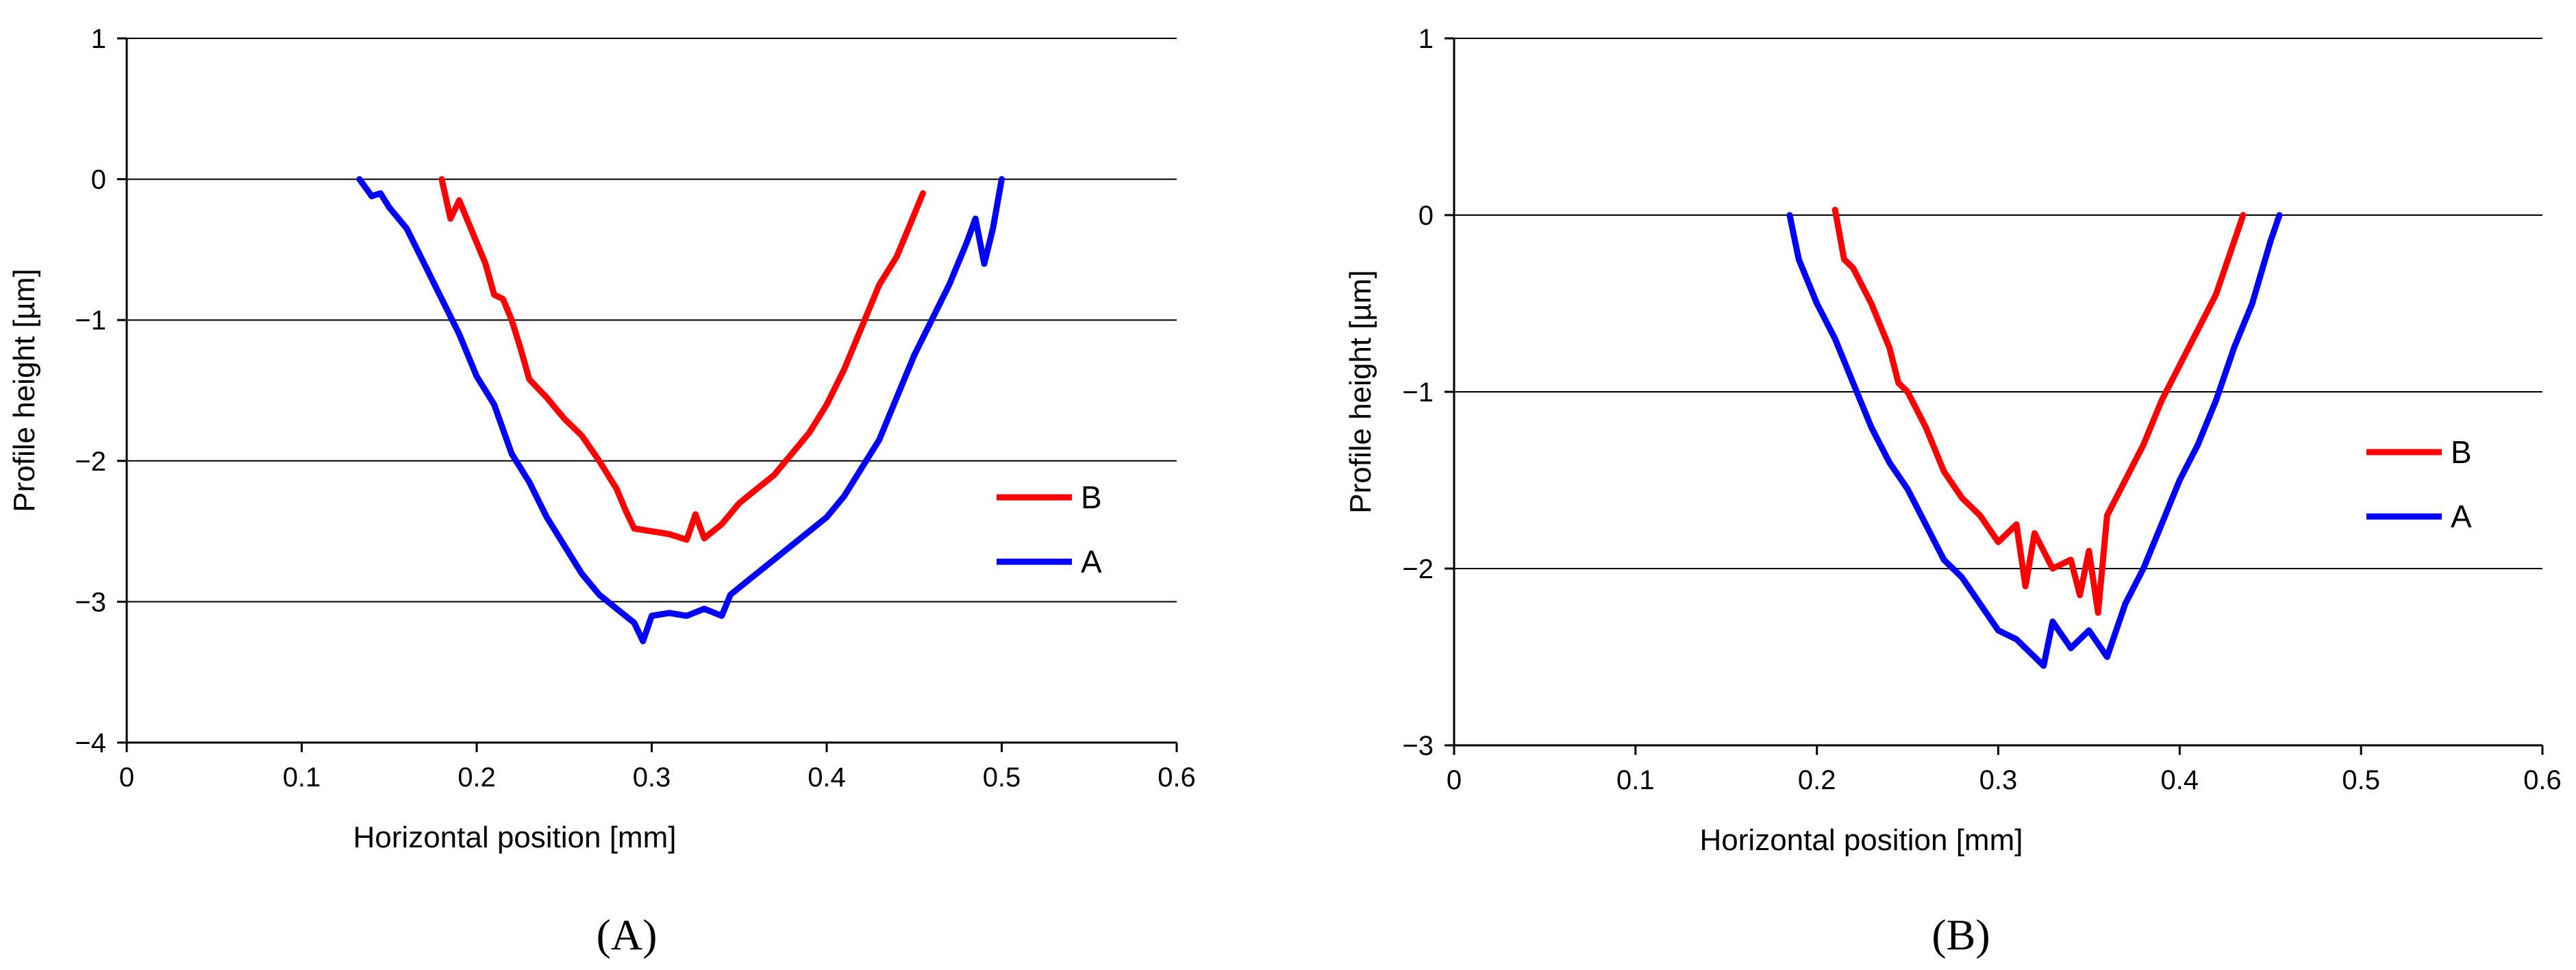 This screenshot has height=970, width=2576. Describe the element at coordinates (1960, 934) in the screenshot. I see `panel-label: (B)` at that location.